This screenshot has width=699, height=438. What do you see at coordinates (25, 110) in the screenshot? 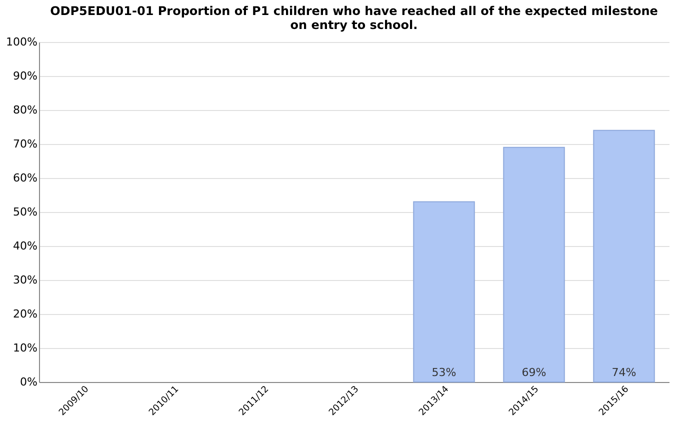
I see `y-tick-label: 80%` at bounding box center [25, 110].